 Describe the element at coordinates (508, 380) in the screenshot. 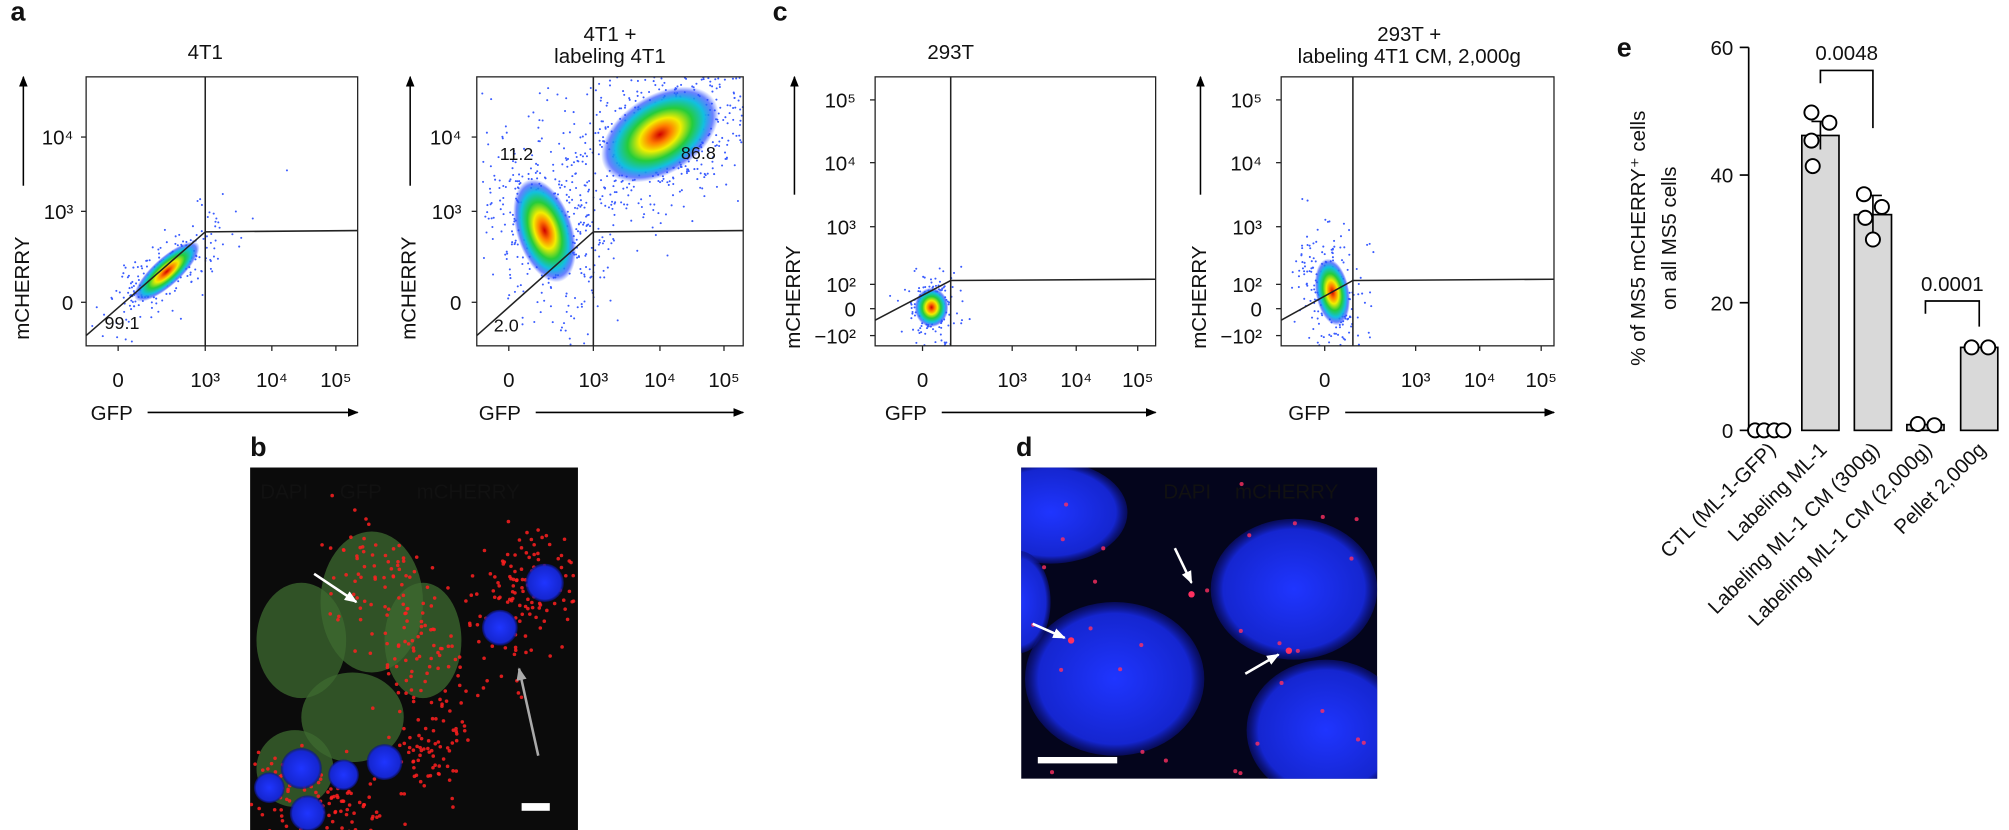

I see `x-tick-label: 0` at that location.